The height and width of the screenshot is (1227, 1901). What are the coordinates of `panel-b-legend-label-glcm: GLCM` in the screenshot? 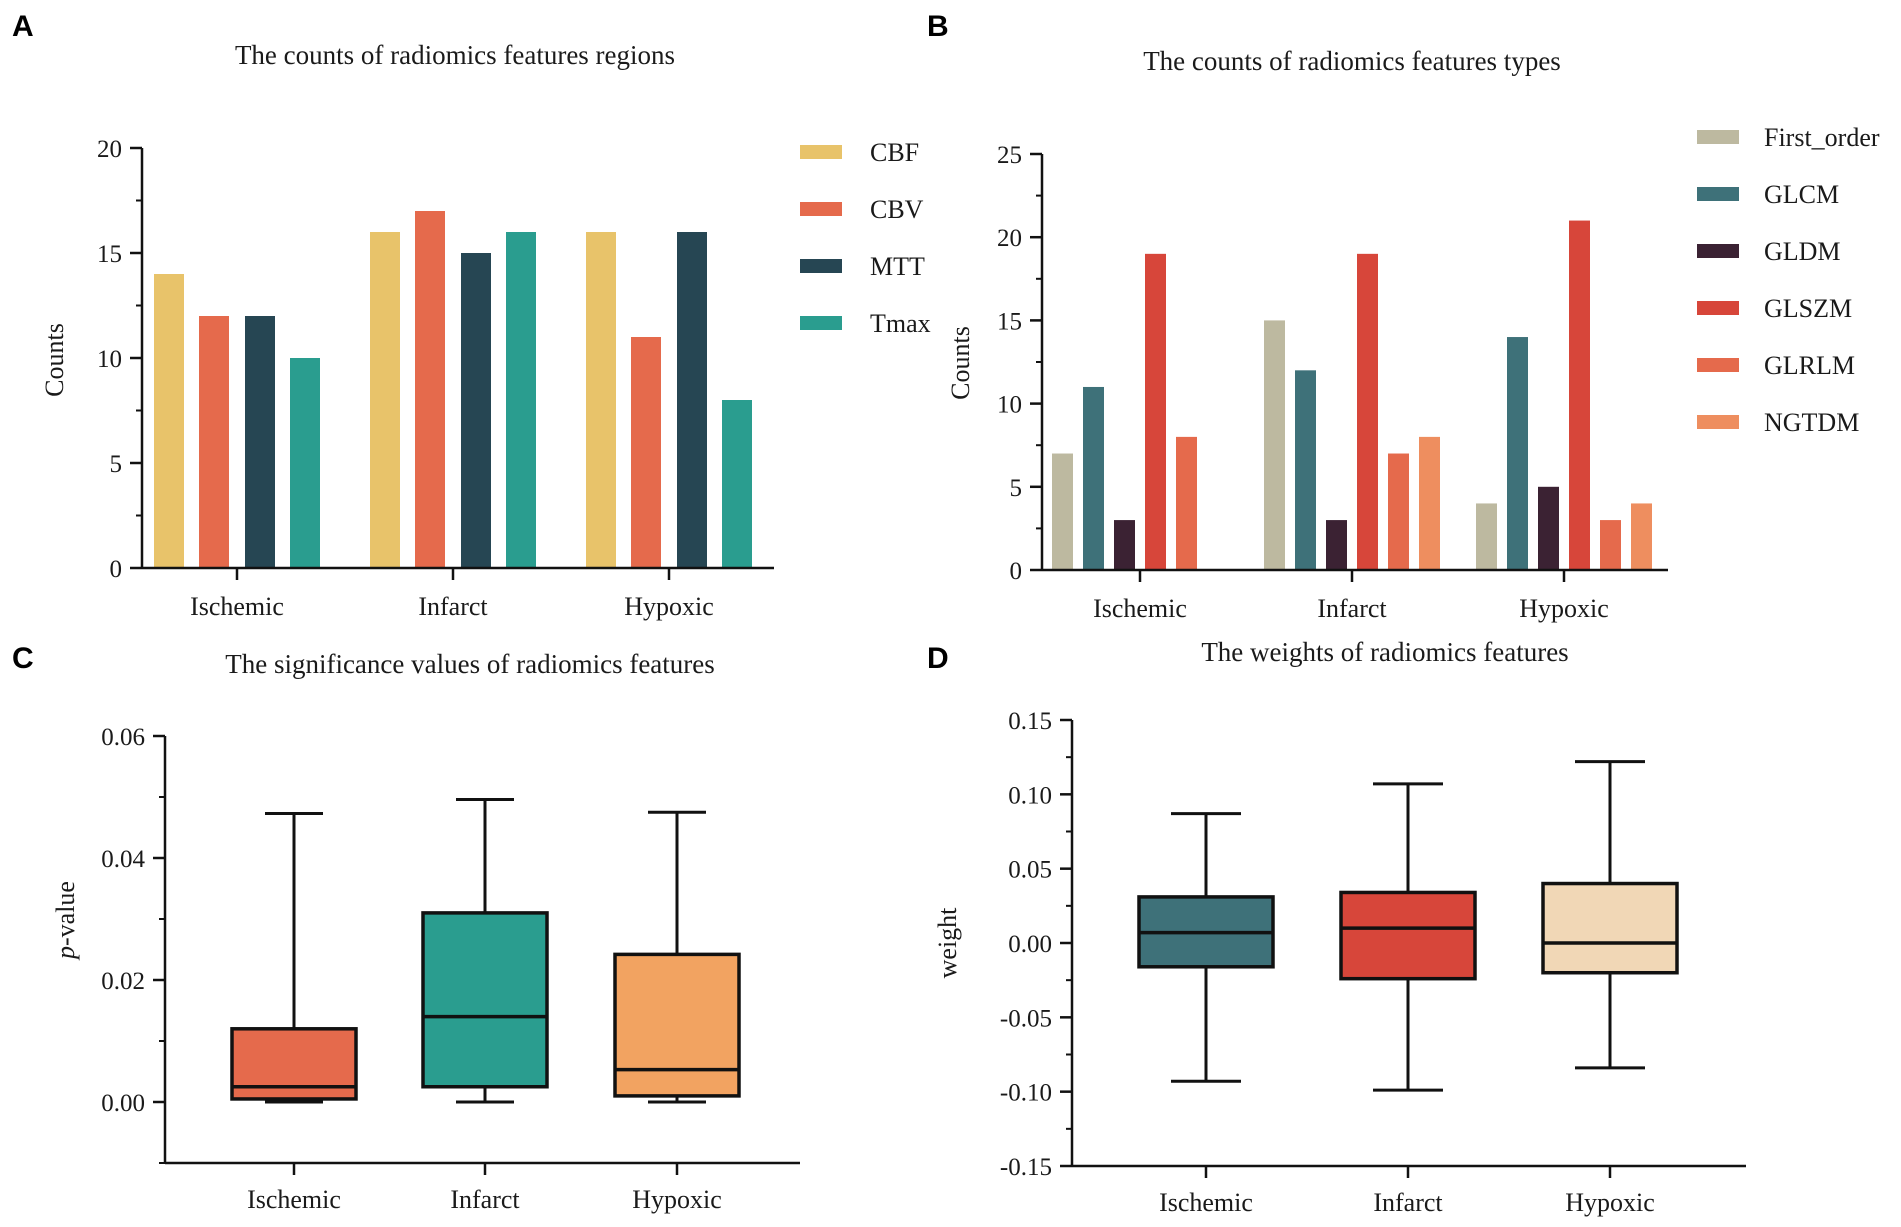 It's located at (1801, 194).